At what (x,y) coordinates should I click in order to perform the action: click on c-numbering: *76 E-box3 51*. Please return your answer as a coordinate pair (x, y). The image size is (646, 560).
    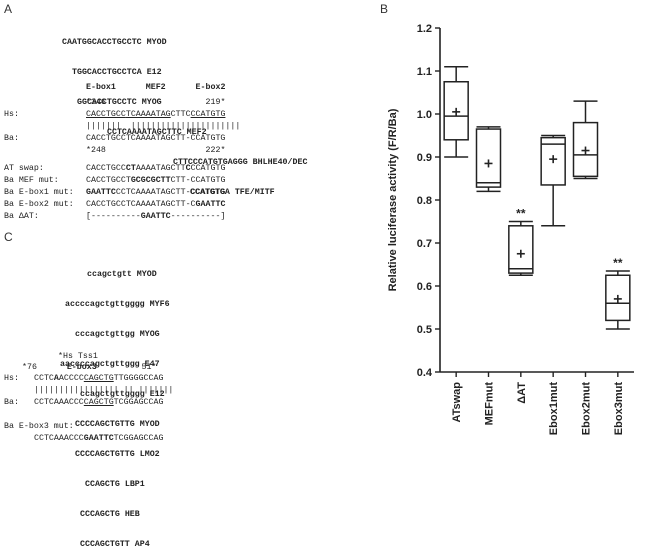
    Looking at the image, I should click on (89, 368).